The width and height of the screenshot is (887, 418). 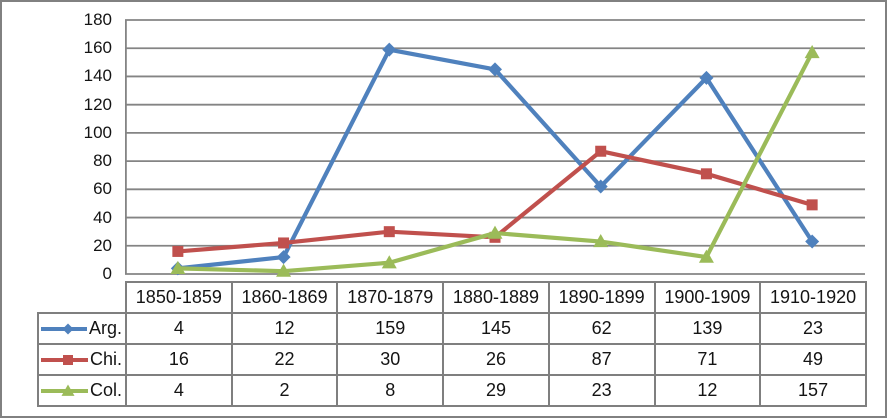 What do you see at coordinates (179, 359) in the screenshot?
I see `value-cell: 16` at bounding box center [179, 359].